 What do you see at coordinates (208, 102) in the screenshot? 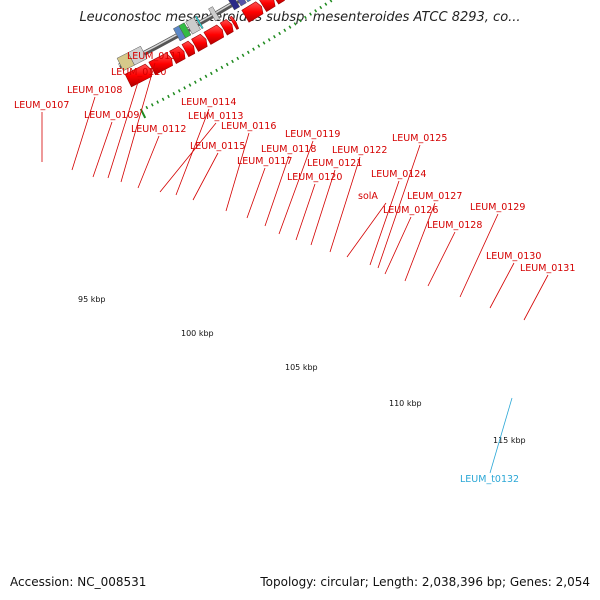
I see `gene-label: LEUM_0114` at bounding box center [208, 102].